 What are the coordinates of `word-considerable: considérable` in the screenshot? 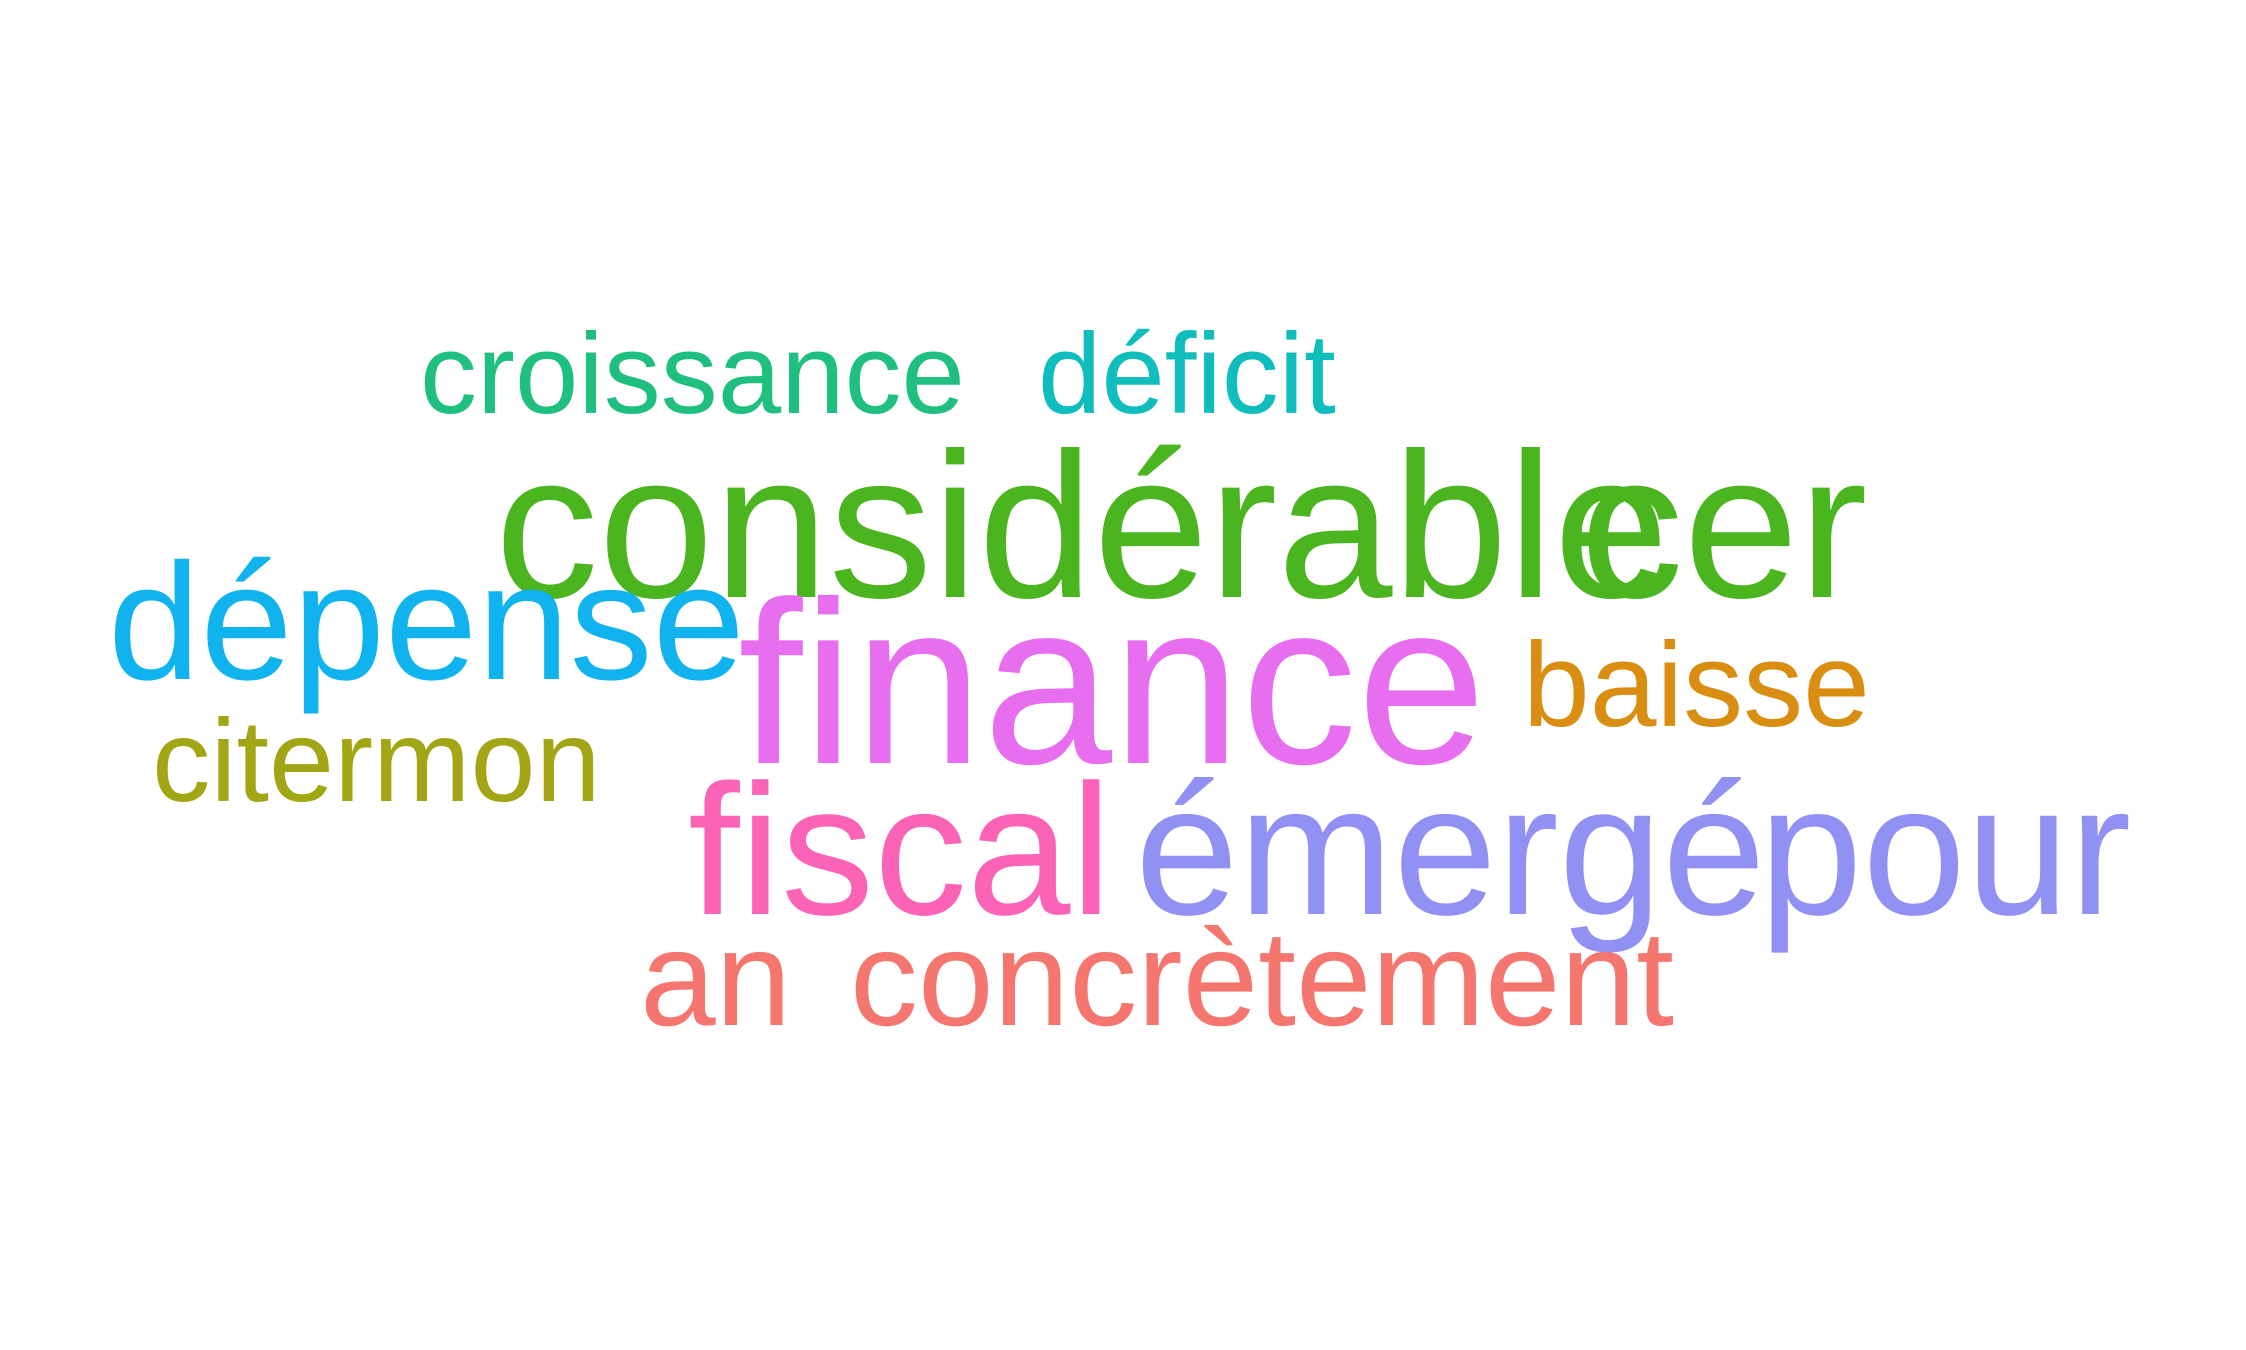 It's located at (1082, 525).